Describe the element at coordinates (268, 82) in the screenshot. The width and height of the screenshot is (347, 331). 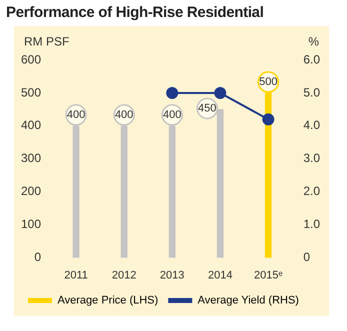
I see `data-label: 500` at that location.